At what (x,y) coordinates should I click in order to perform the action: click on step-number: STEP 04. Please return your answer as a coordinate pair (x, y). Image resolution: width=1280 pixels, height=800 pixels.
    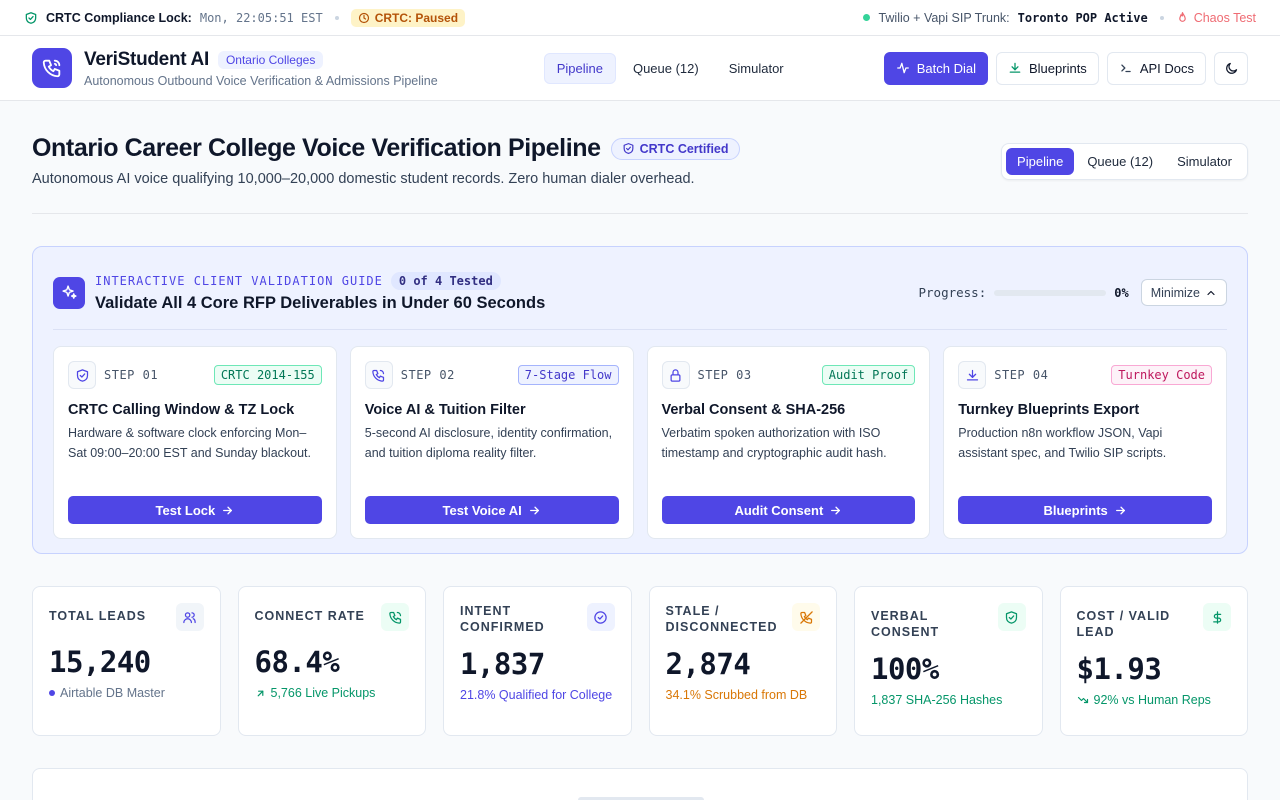
    Looking at the image, I should click on (1021, 375).